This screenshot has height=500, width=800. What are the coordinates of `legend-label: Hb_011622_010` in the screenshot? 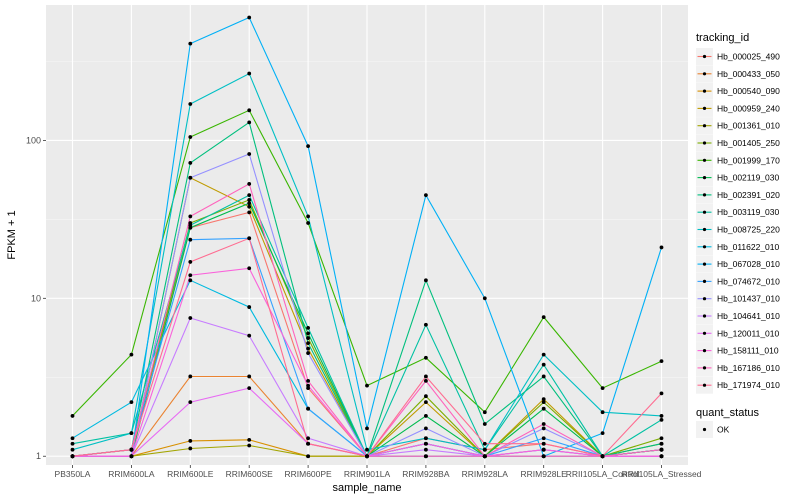 It's located at (748, 247).